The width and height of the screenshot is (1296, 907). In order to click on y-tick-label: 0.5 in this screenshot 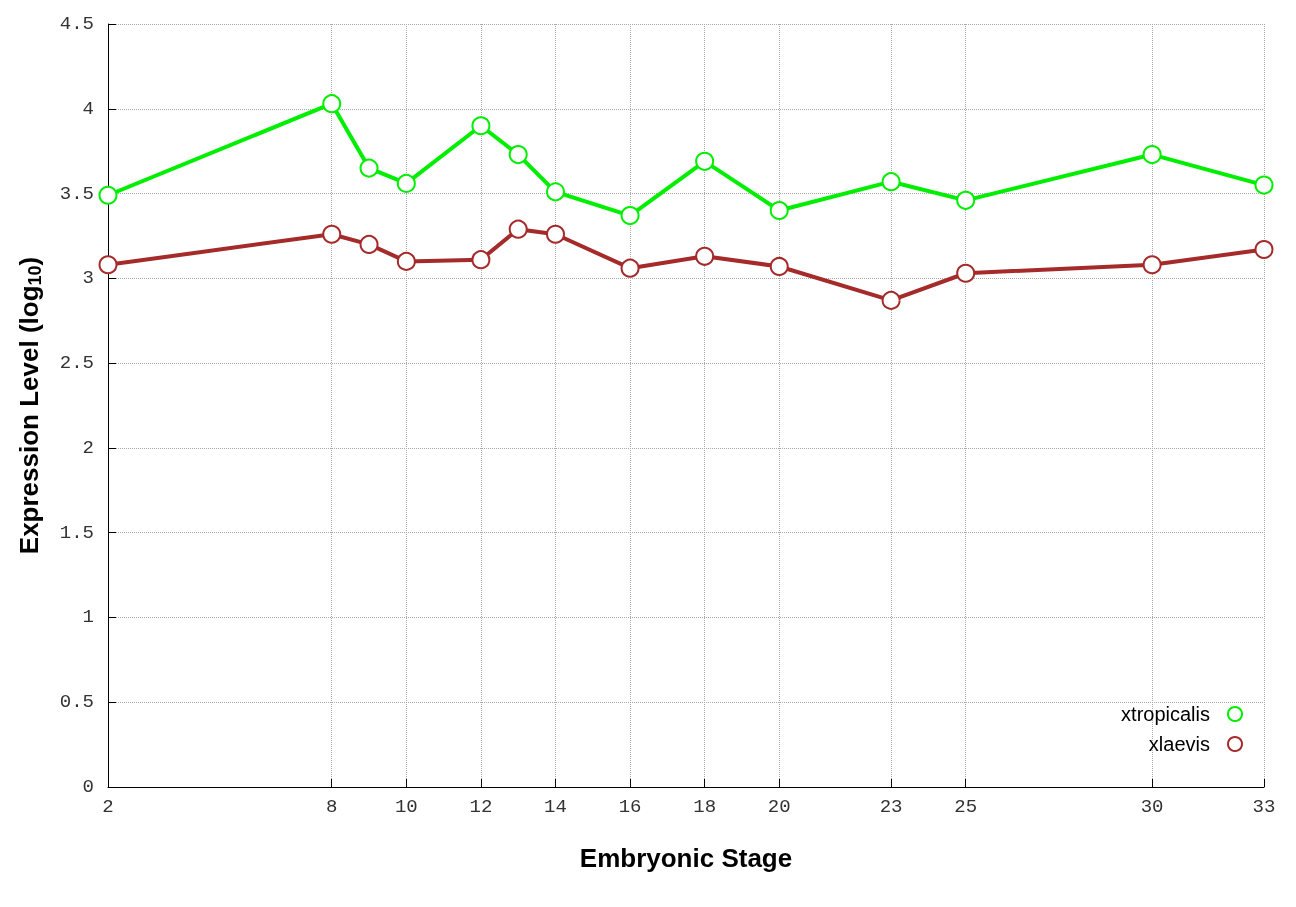, I will do `click(76, 702)`.